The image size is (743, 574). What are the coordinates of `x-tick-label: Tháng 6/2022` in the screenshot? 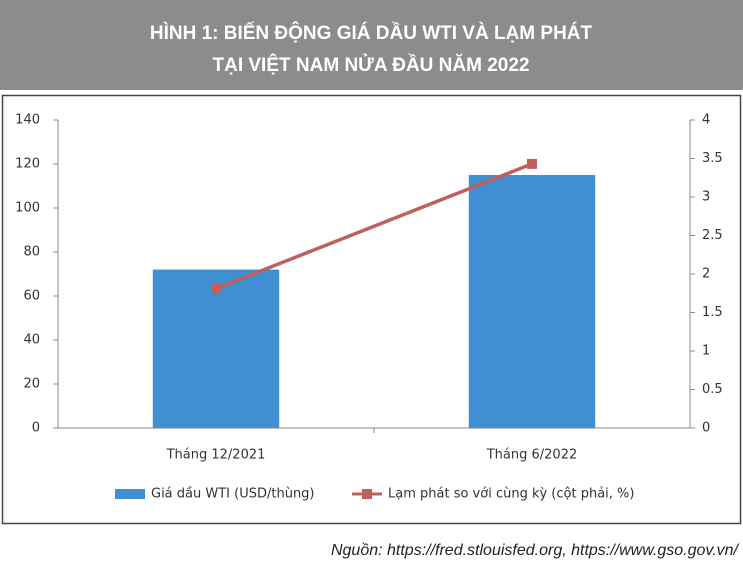 It's located at (532, 455).